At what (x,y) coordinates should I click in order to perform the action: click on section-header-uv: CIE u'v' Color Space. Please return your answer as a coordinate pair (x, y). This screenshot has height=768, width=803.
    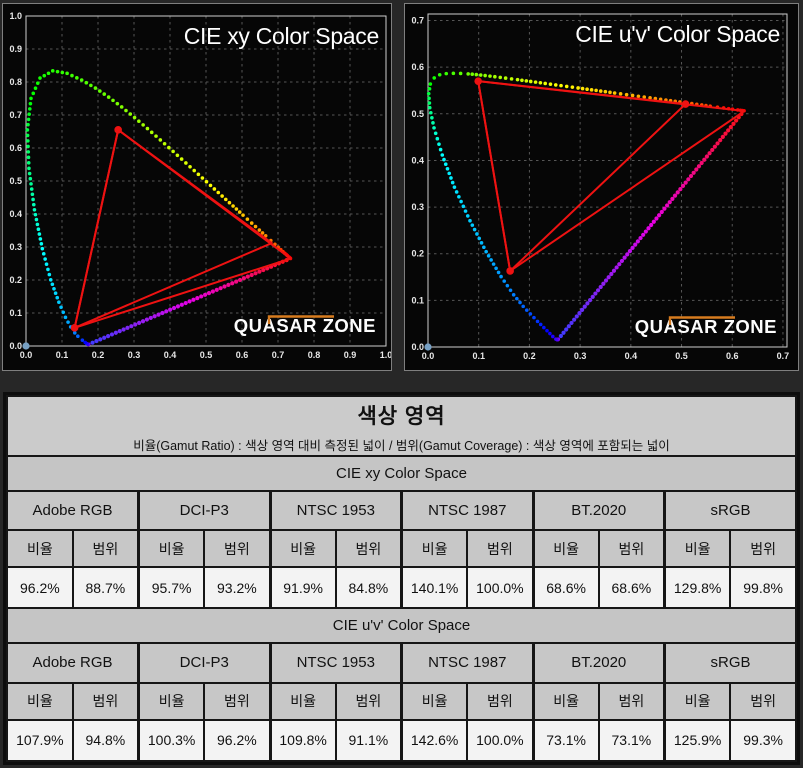
    Looking at the image, I should click on (401, 626).